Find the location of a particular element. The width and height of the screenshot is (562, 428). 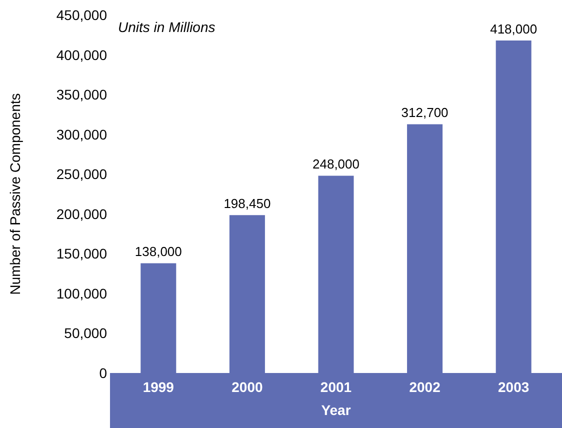

data-label: 248,000 is located at coordinates (336, 164).